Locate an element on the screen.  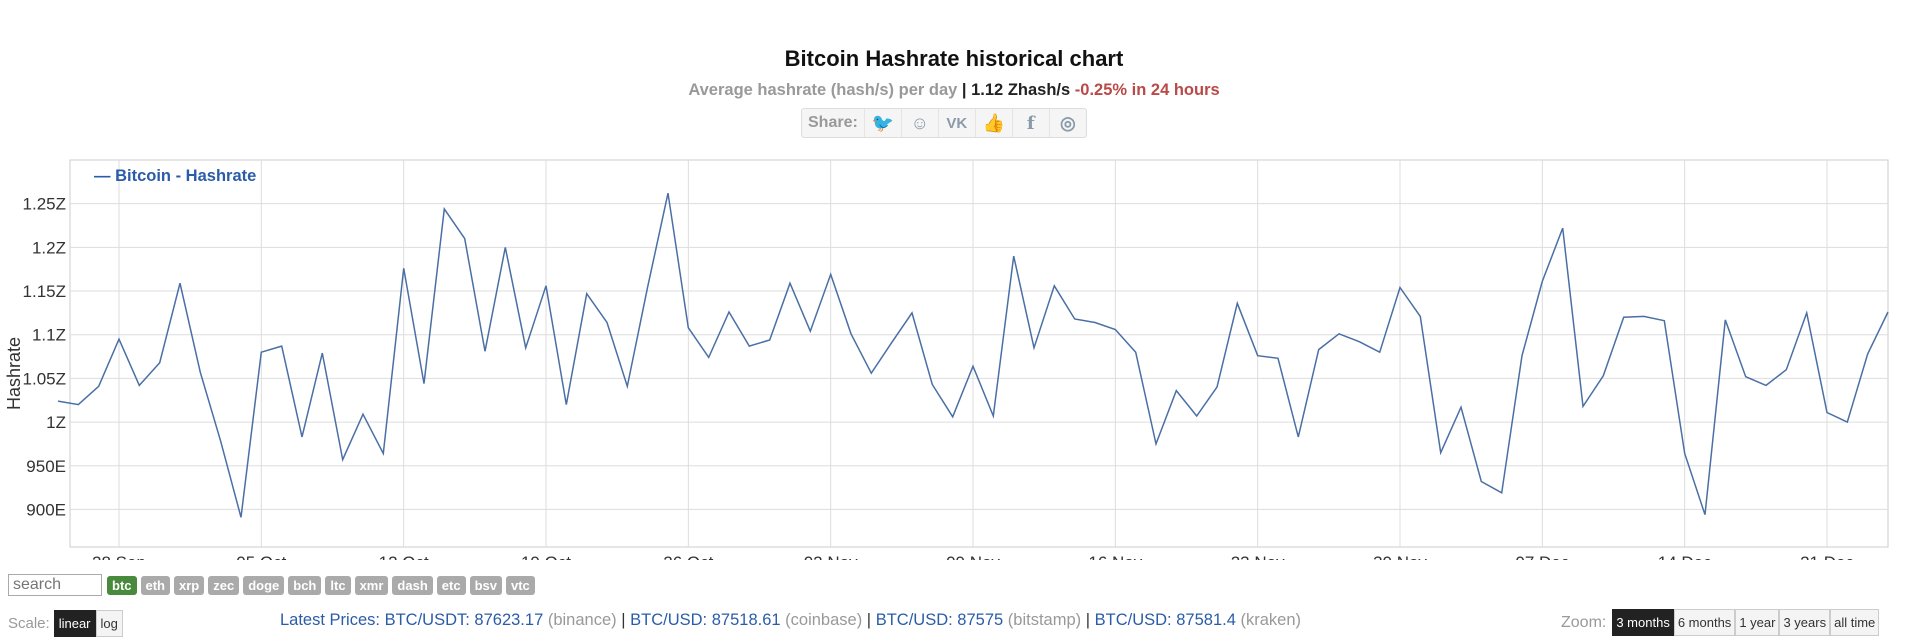
share-bar: Share: 🐦 ☺ VK 👍 f ◎ is located at coordinates (944, 123).